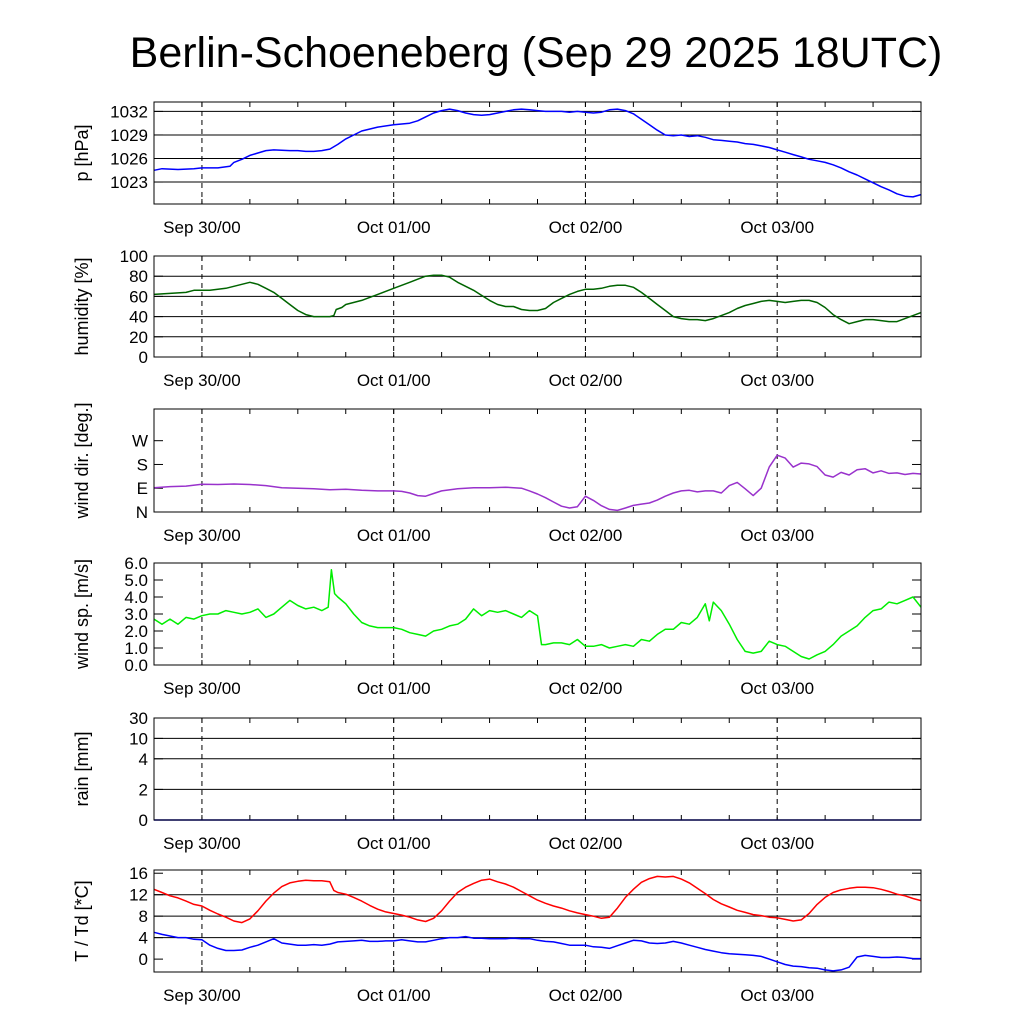  I want to click on pressure-series-pressure, so click(537, 153).